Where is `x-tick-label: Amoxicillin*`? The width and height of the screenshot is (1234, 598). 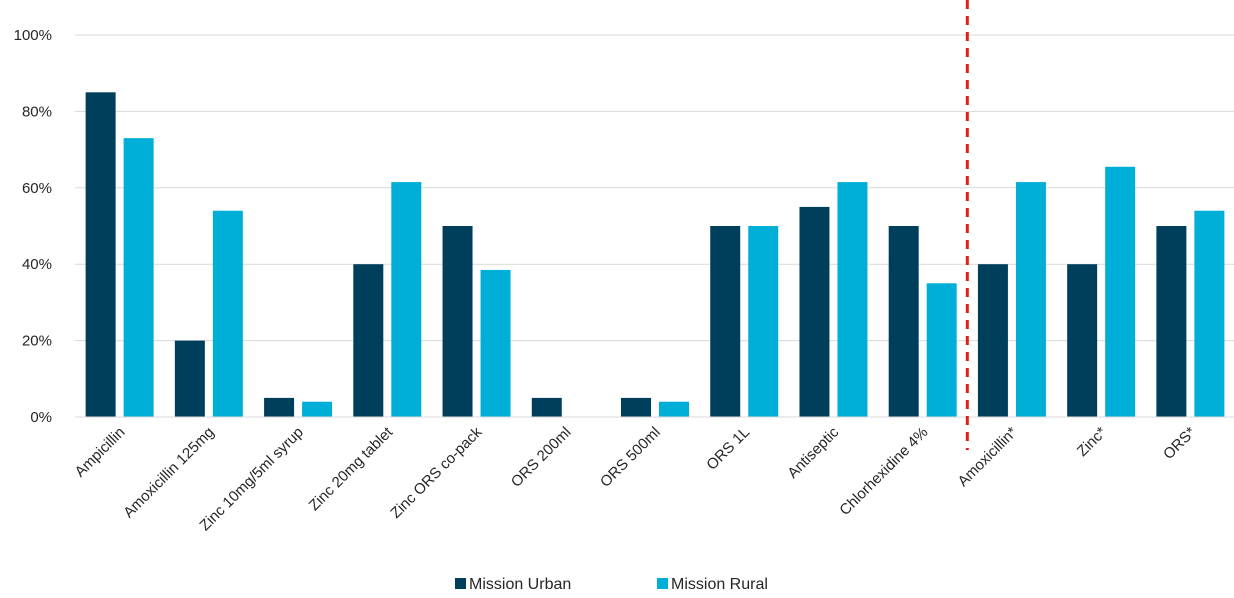
x-tick-label: Amoxicillin* is located at coordinates (988, 457).